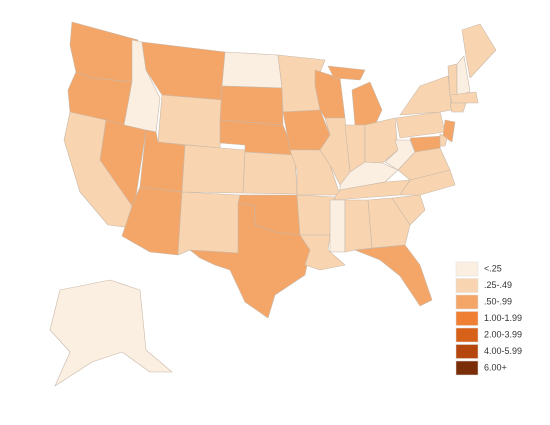 The height and width of the screenshot is (425, 550). I want to click on legend-label: <.25, so click(493, 268).